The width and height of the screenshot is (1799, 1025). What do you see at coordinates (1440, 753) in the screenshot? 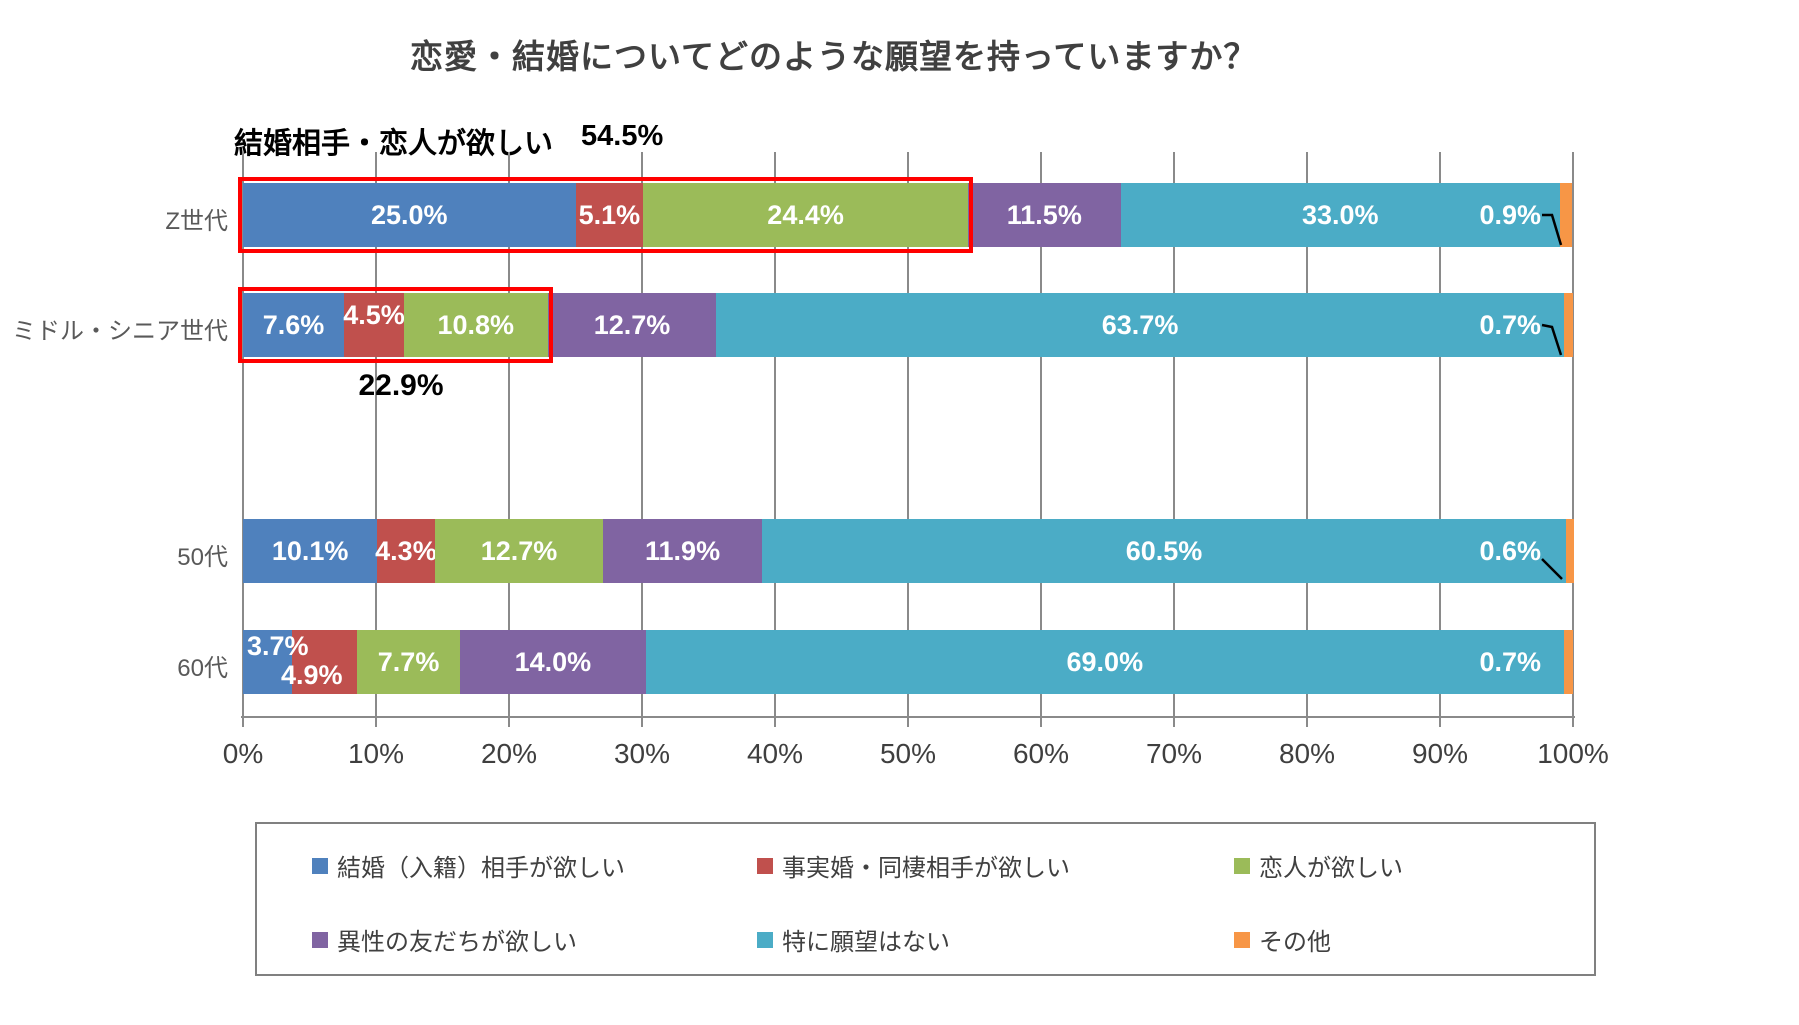
I see `x-tick-label: 90%` at bounding box center [1440, 753].